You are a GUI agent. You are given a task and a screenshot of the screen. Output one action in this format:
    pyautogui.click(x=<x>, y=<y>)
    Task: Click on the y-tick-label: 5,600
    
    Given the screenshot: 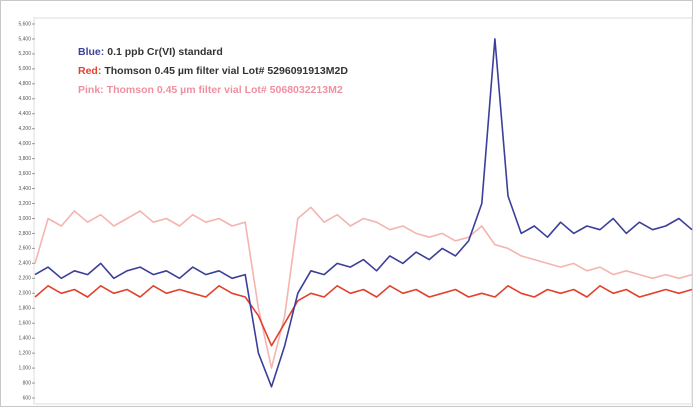 What is the action you would take?
    pyautogui.click(x=24, y=24)
    